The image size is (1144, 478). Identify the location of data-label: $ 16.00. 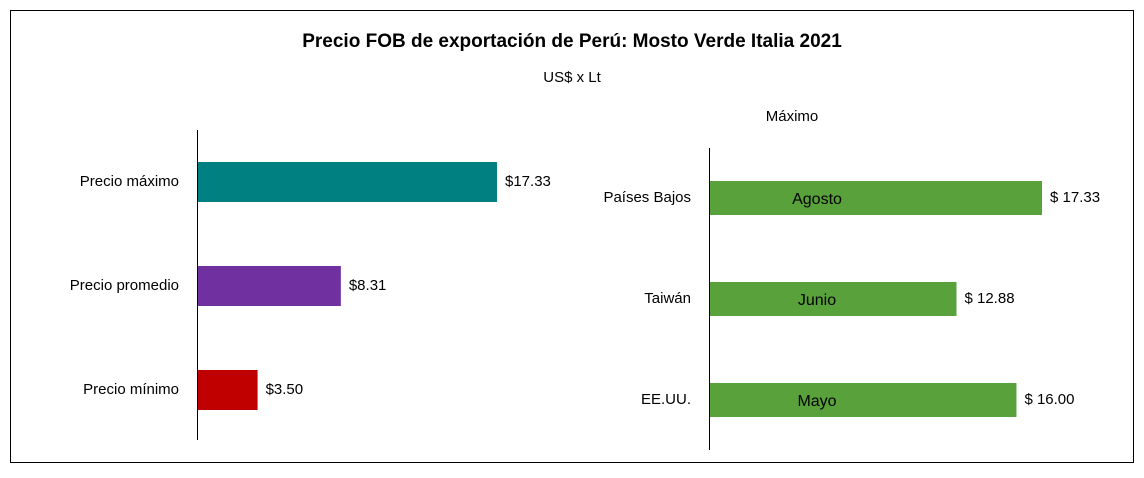
(1049, 399).